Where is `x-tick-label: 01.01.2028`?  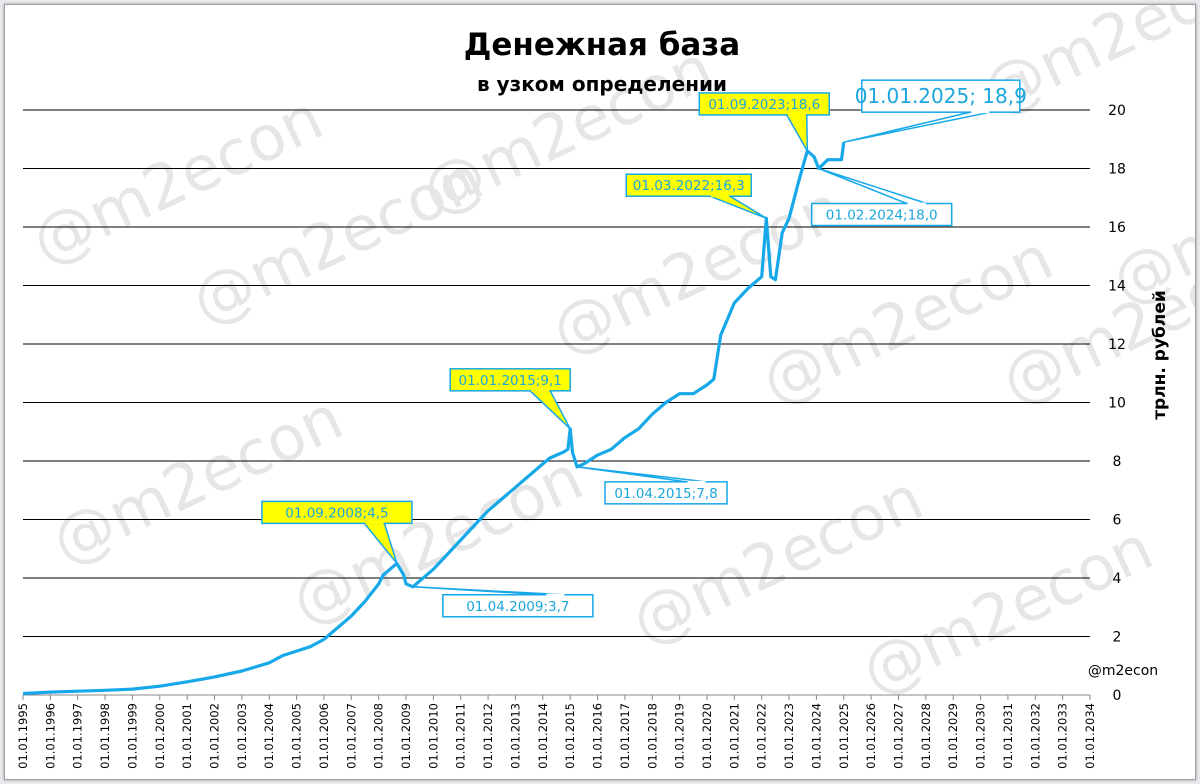 x-tick-label: 01.01.2028 is located at coordinates (926, 736).